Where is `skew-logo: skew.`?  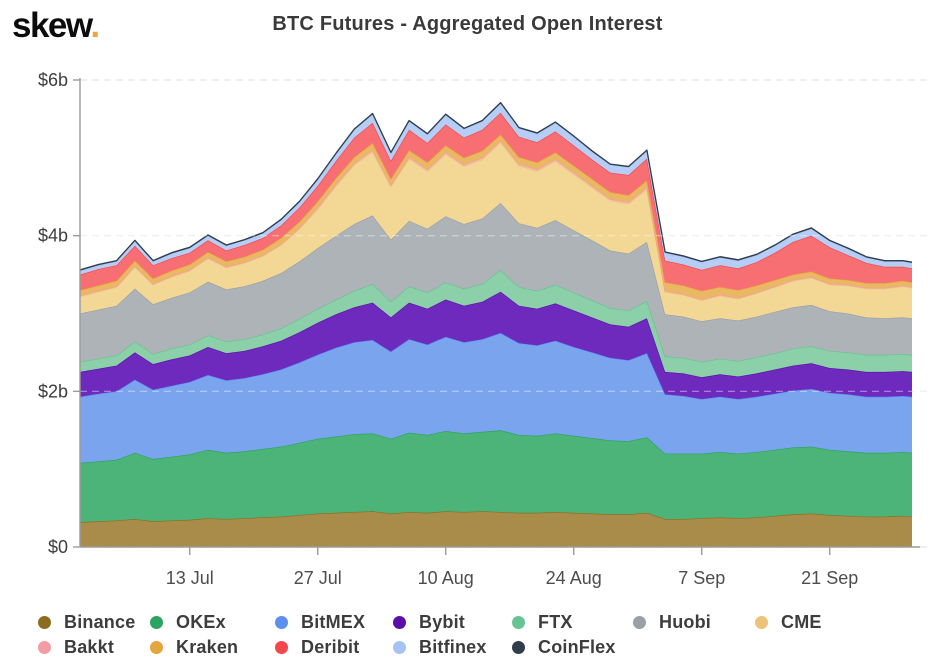 skew-logo: skew. is located at coordinates (56, 26).